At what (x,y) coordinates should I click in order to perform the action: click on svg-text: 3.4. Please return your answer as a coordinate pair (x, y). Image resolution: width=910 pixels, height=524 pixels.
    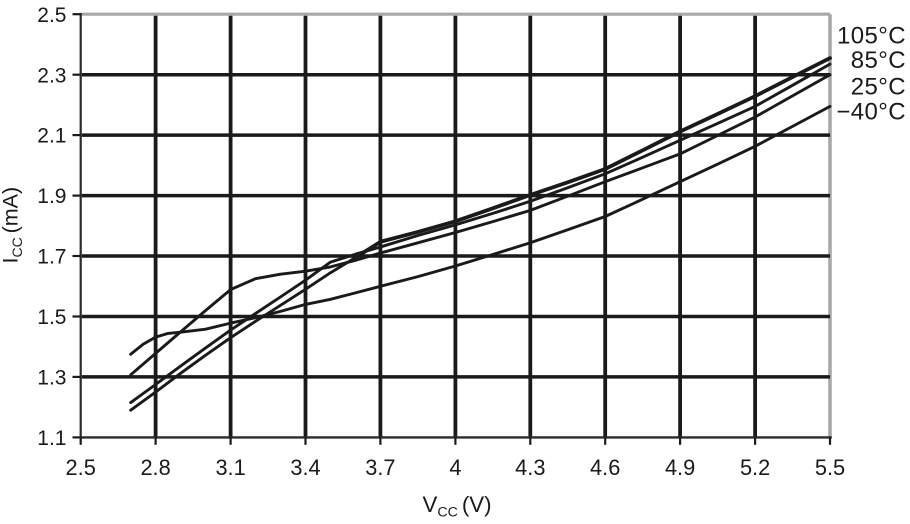
    Looking at the image, I should click on (305, 467).